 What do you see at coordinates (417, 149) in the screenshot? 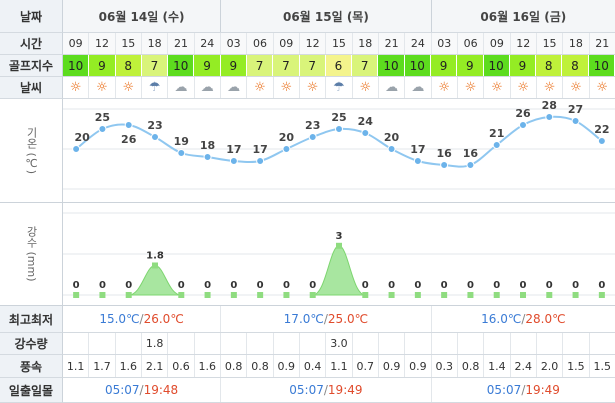
I see `temp-data-label: 17` at bounding box center [417, 149].